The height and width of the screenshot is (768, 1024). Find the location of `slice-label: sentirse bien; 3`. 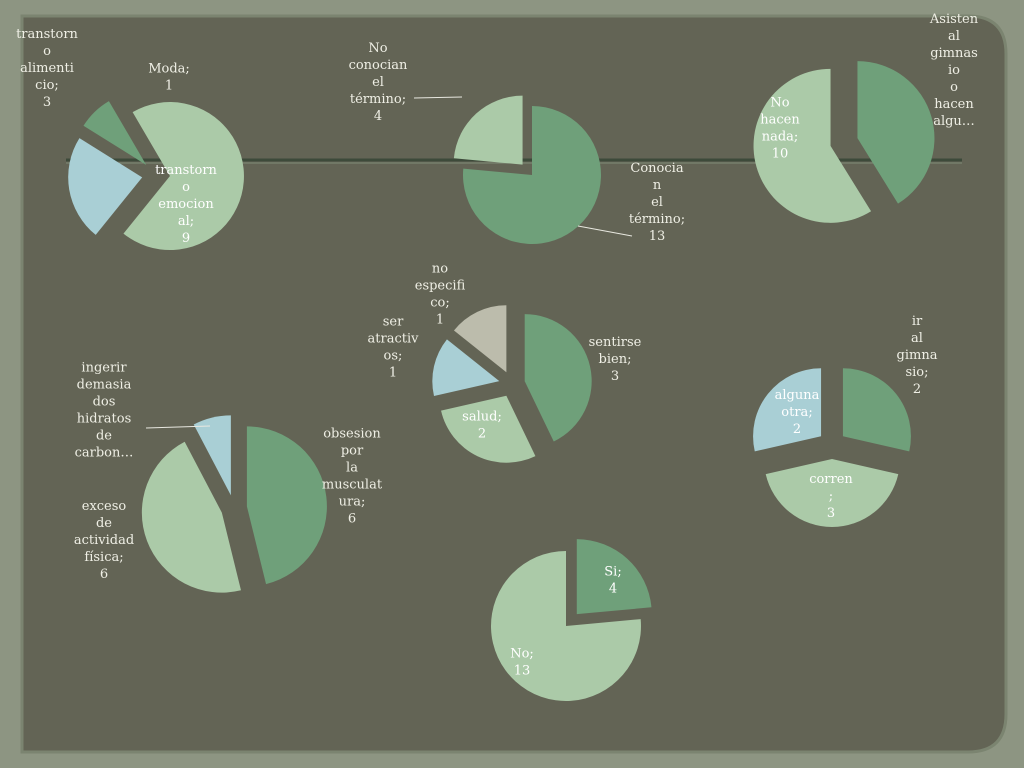

slice-label: sentirse bien; 3 is located at coordinates (615, 359).